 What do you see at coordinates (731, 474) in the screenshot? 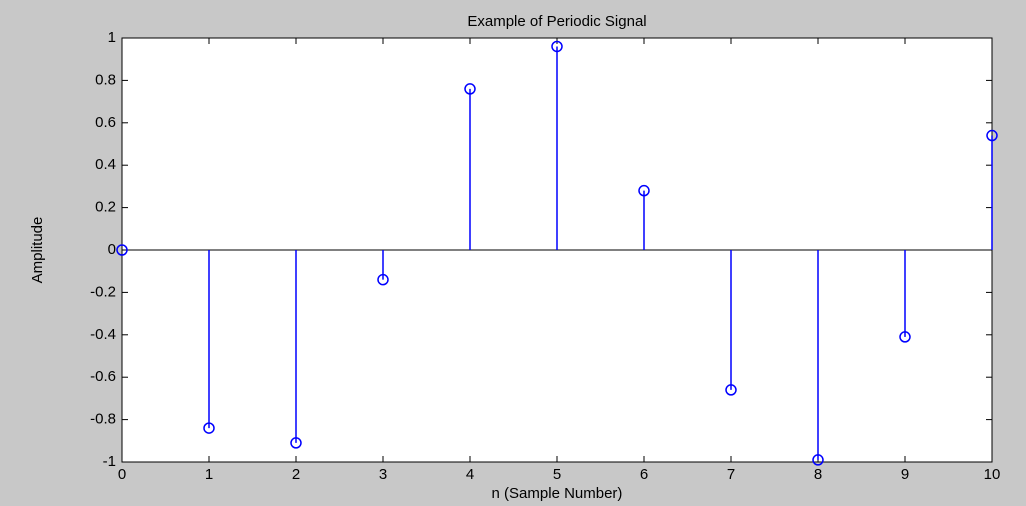
I see `x-tick-label: 7` at bounding box center [731, 474].